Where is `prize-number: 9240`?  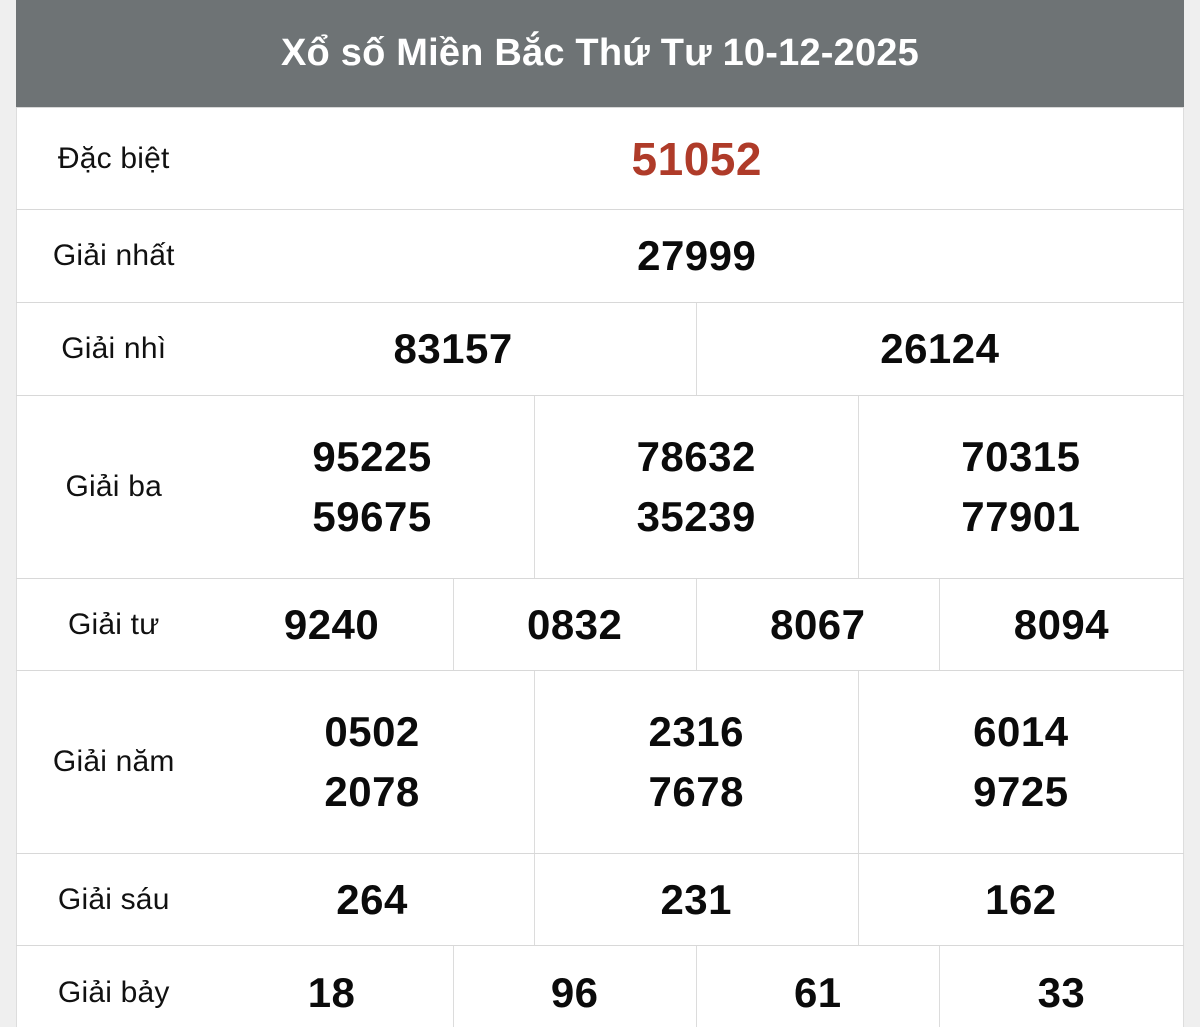 prize-number: 9240 is located at coordinates (332, 624).